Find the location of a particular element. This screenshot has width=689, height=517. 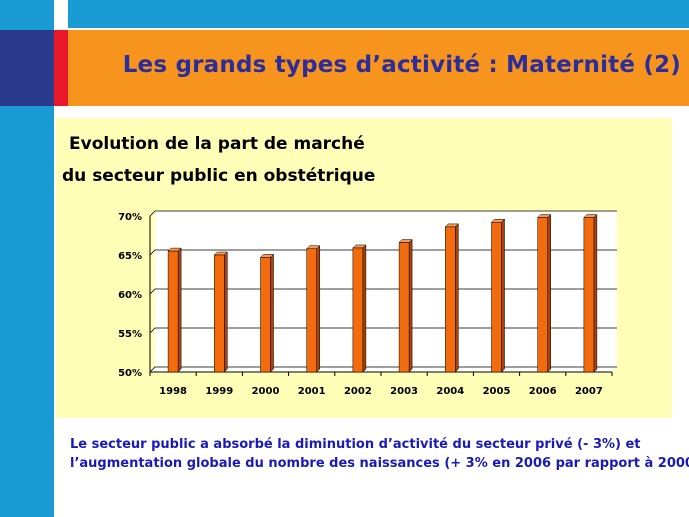

x-tick-label: 2005 is located at coordinates (497, 391).